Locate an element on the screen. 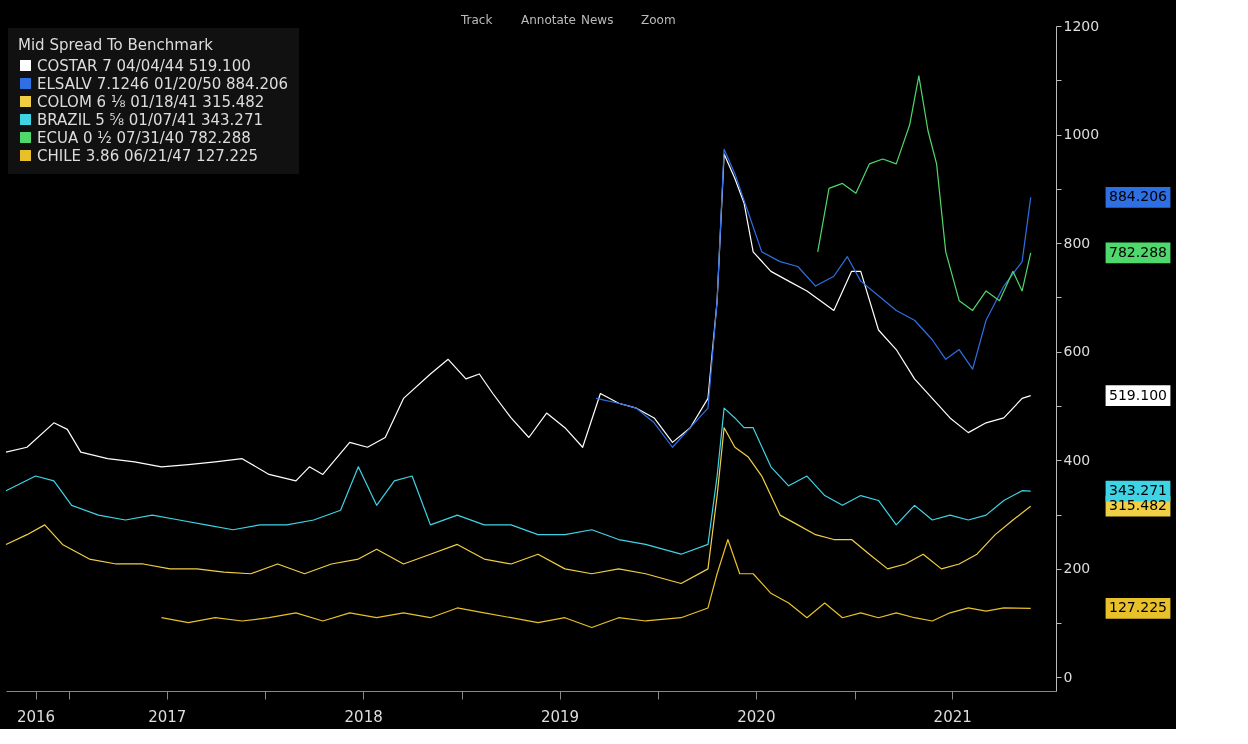 This screenshot has width=1248, height=744. y-tick-label: 200 is located at coordinates (1077, 568).